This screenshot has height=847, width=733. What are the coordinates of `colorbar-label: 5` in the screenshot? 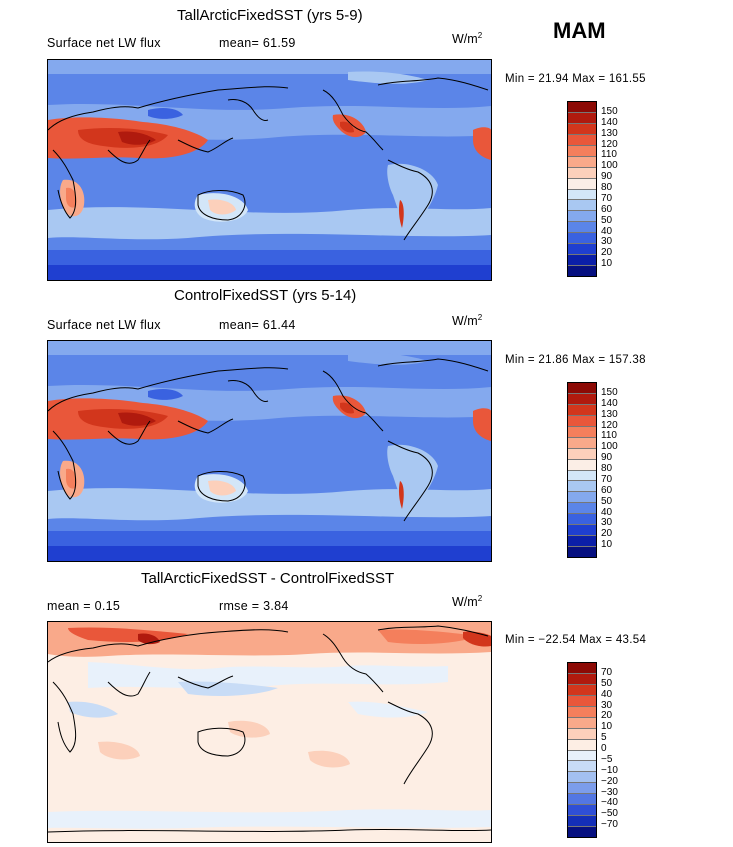 It's located at (604, 738).